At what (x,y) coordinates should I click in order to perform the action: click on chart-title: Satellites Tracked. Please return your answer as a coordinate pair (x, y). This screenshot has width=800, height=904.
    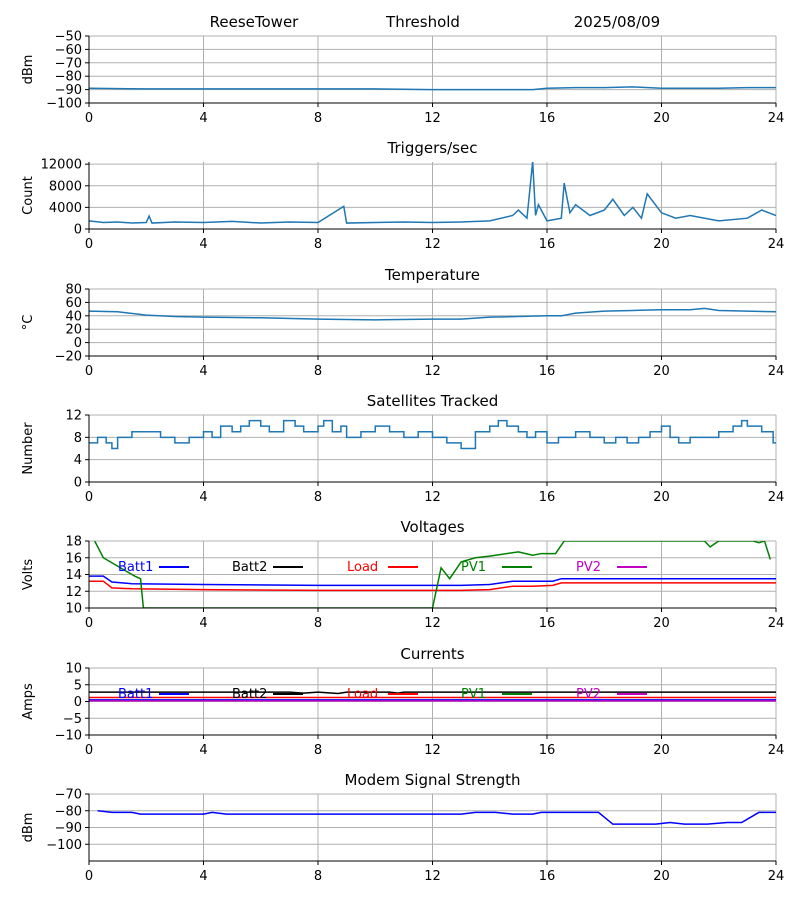
    Looking at the image, I should click on (432, 401).